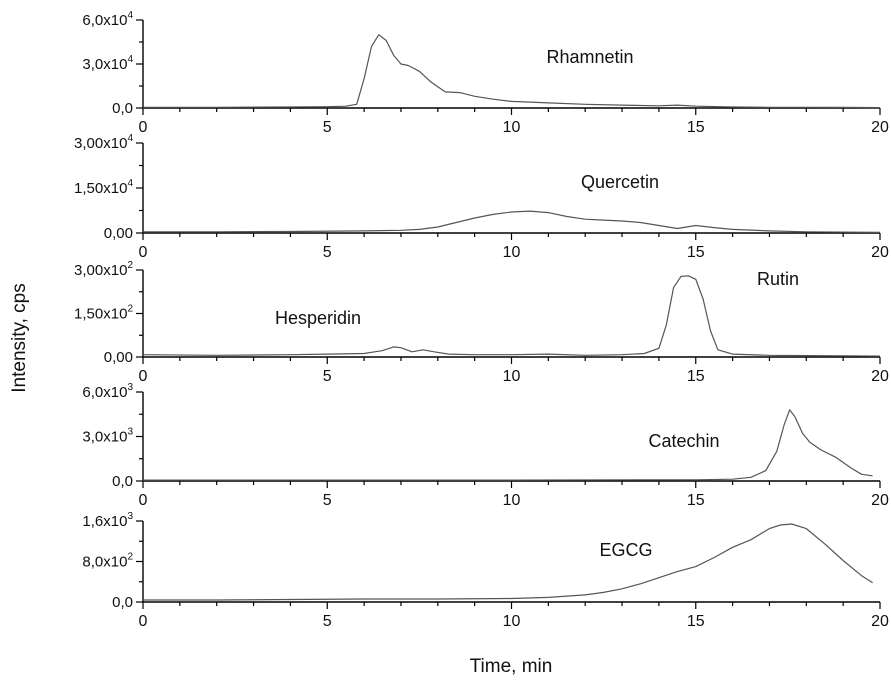 The image size is (891, 684). I want to click on compound-label: Quercetin, so click(620, 182).